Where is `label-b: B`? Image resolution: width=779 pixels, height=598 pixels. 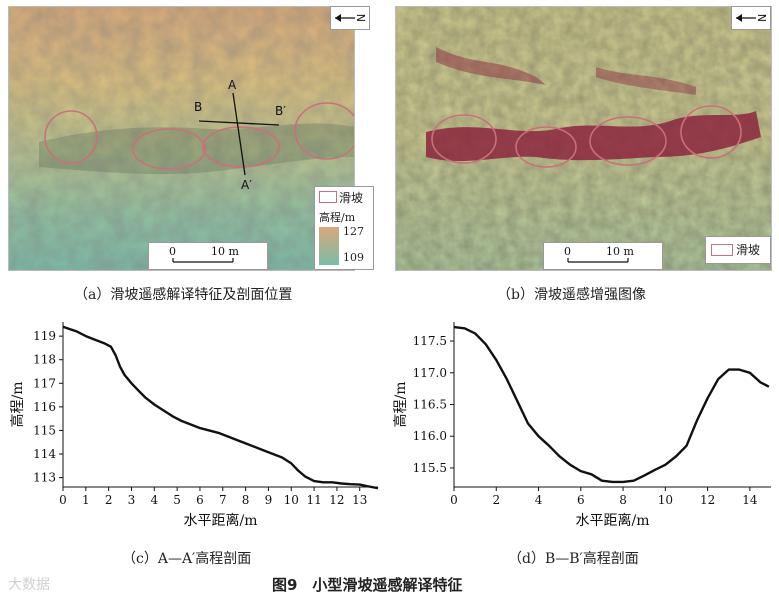
label-b: B is located at coordinates (198, 107).